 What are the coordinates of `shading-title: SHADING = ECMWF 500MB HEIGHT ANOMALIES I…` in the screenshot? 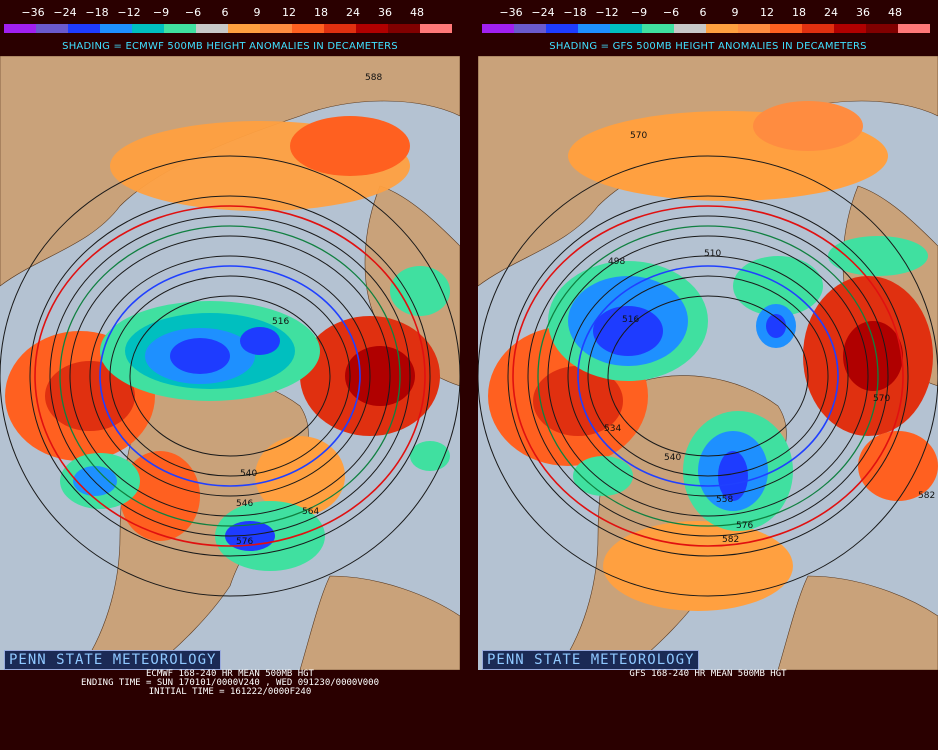 It's located at (230, 46).